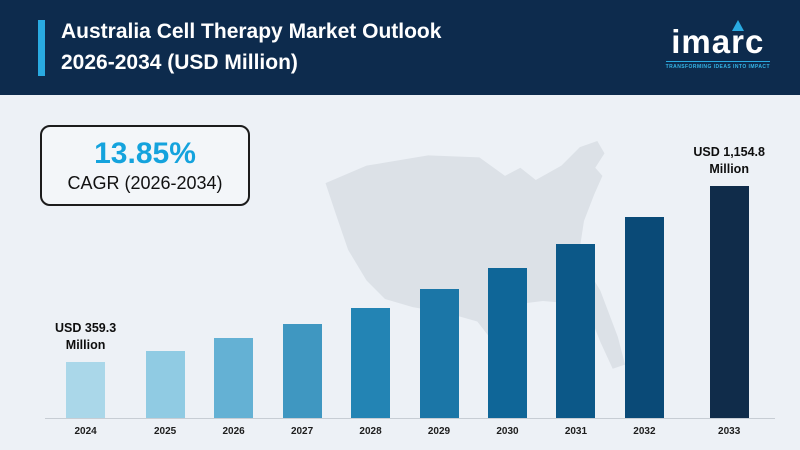  I want to click on bar-column-2025: 2025, so click(165, 394).